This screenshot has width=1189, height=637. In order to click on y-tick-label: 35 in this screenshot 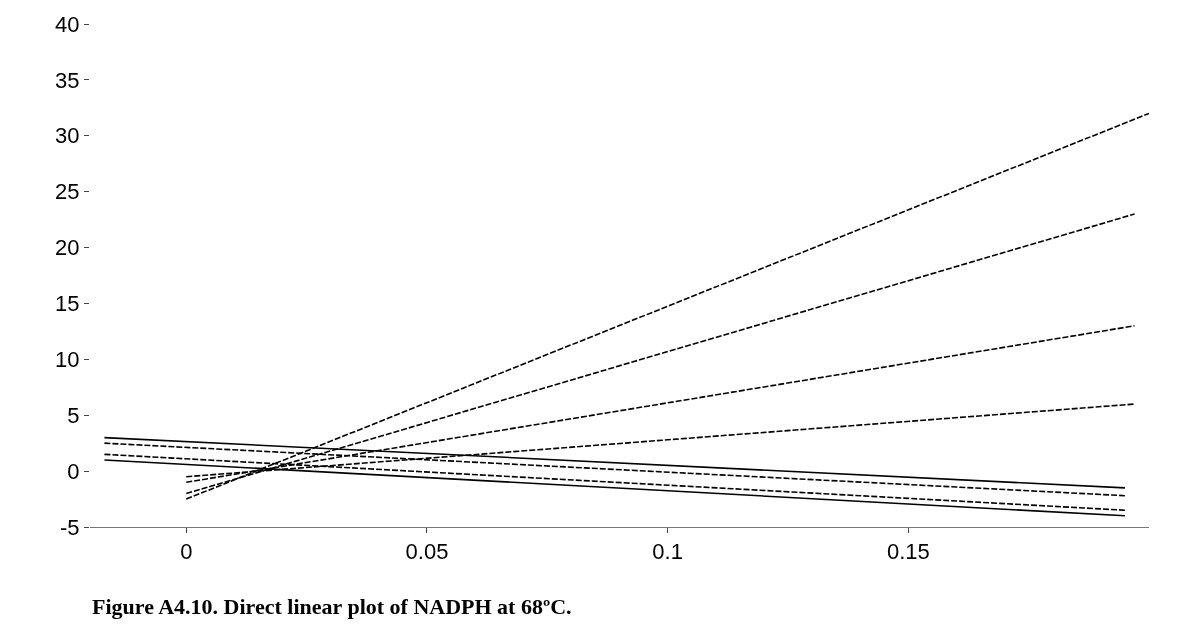, I will do `click(67, 80)`.